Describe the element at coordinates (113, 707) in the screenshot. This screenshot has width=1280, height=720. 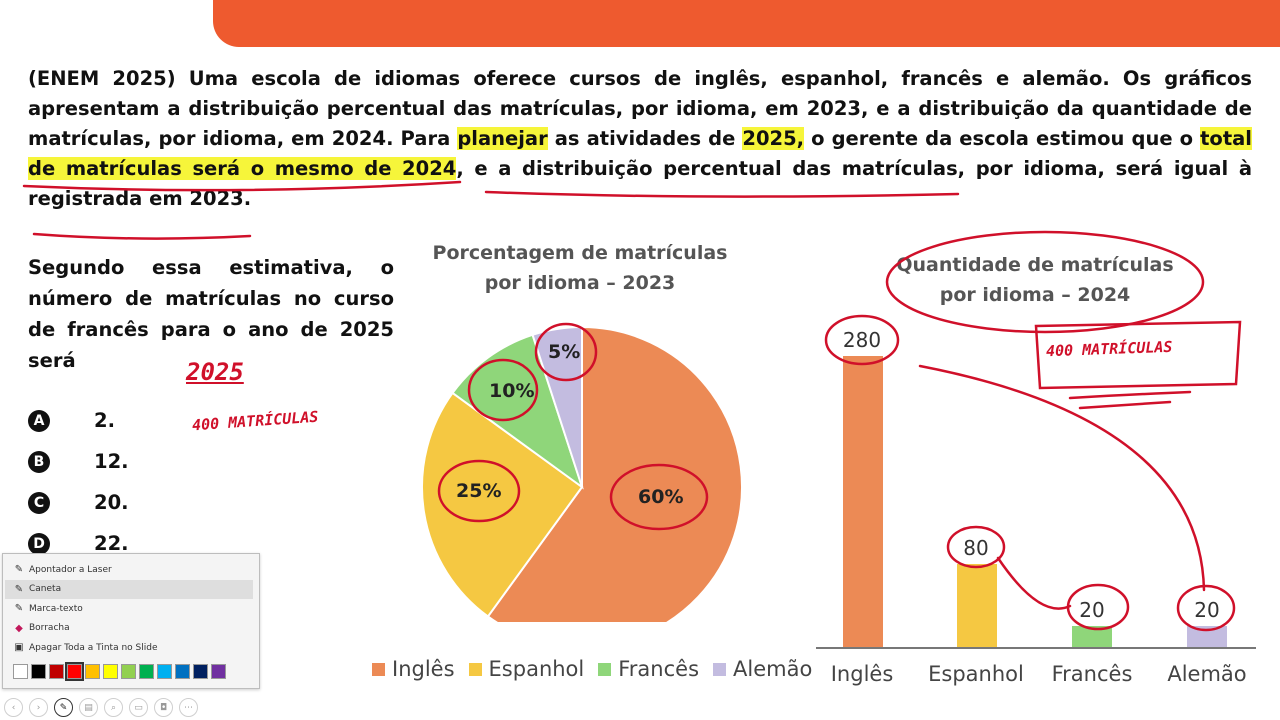
I see `zoom-icon: ⌕` at that location.